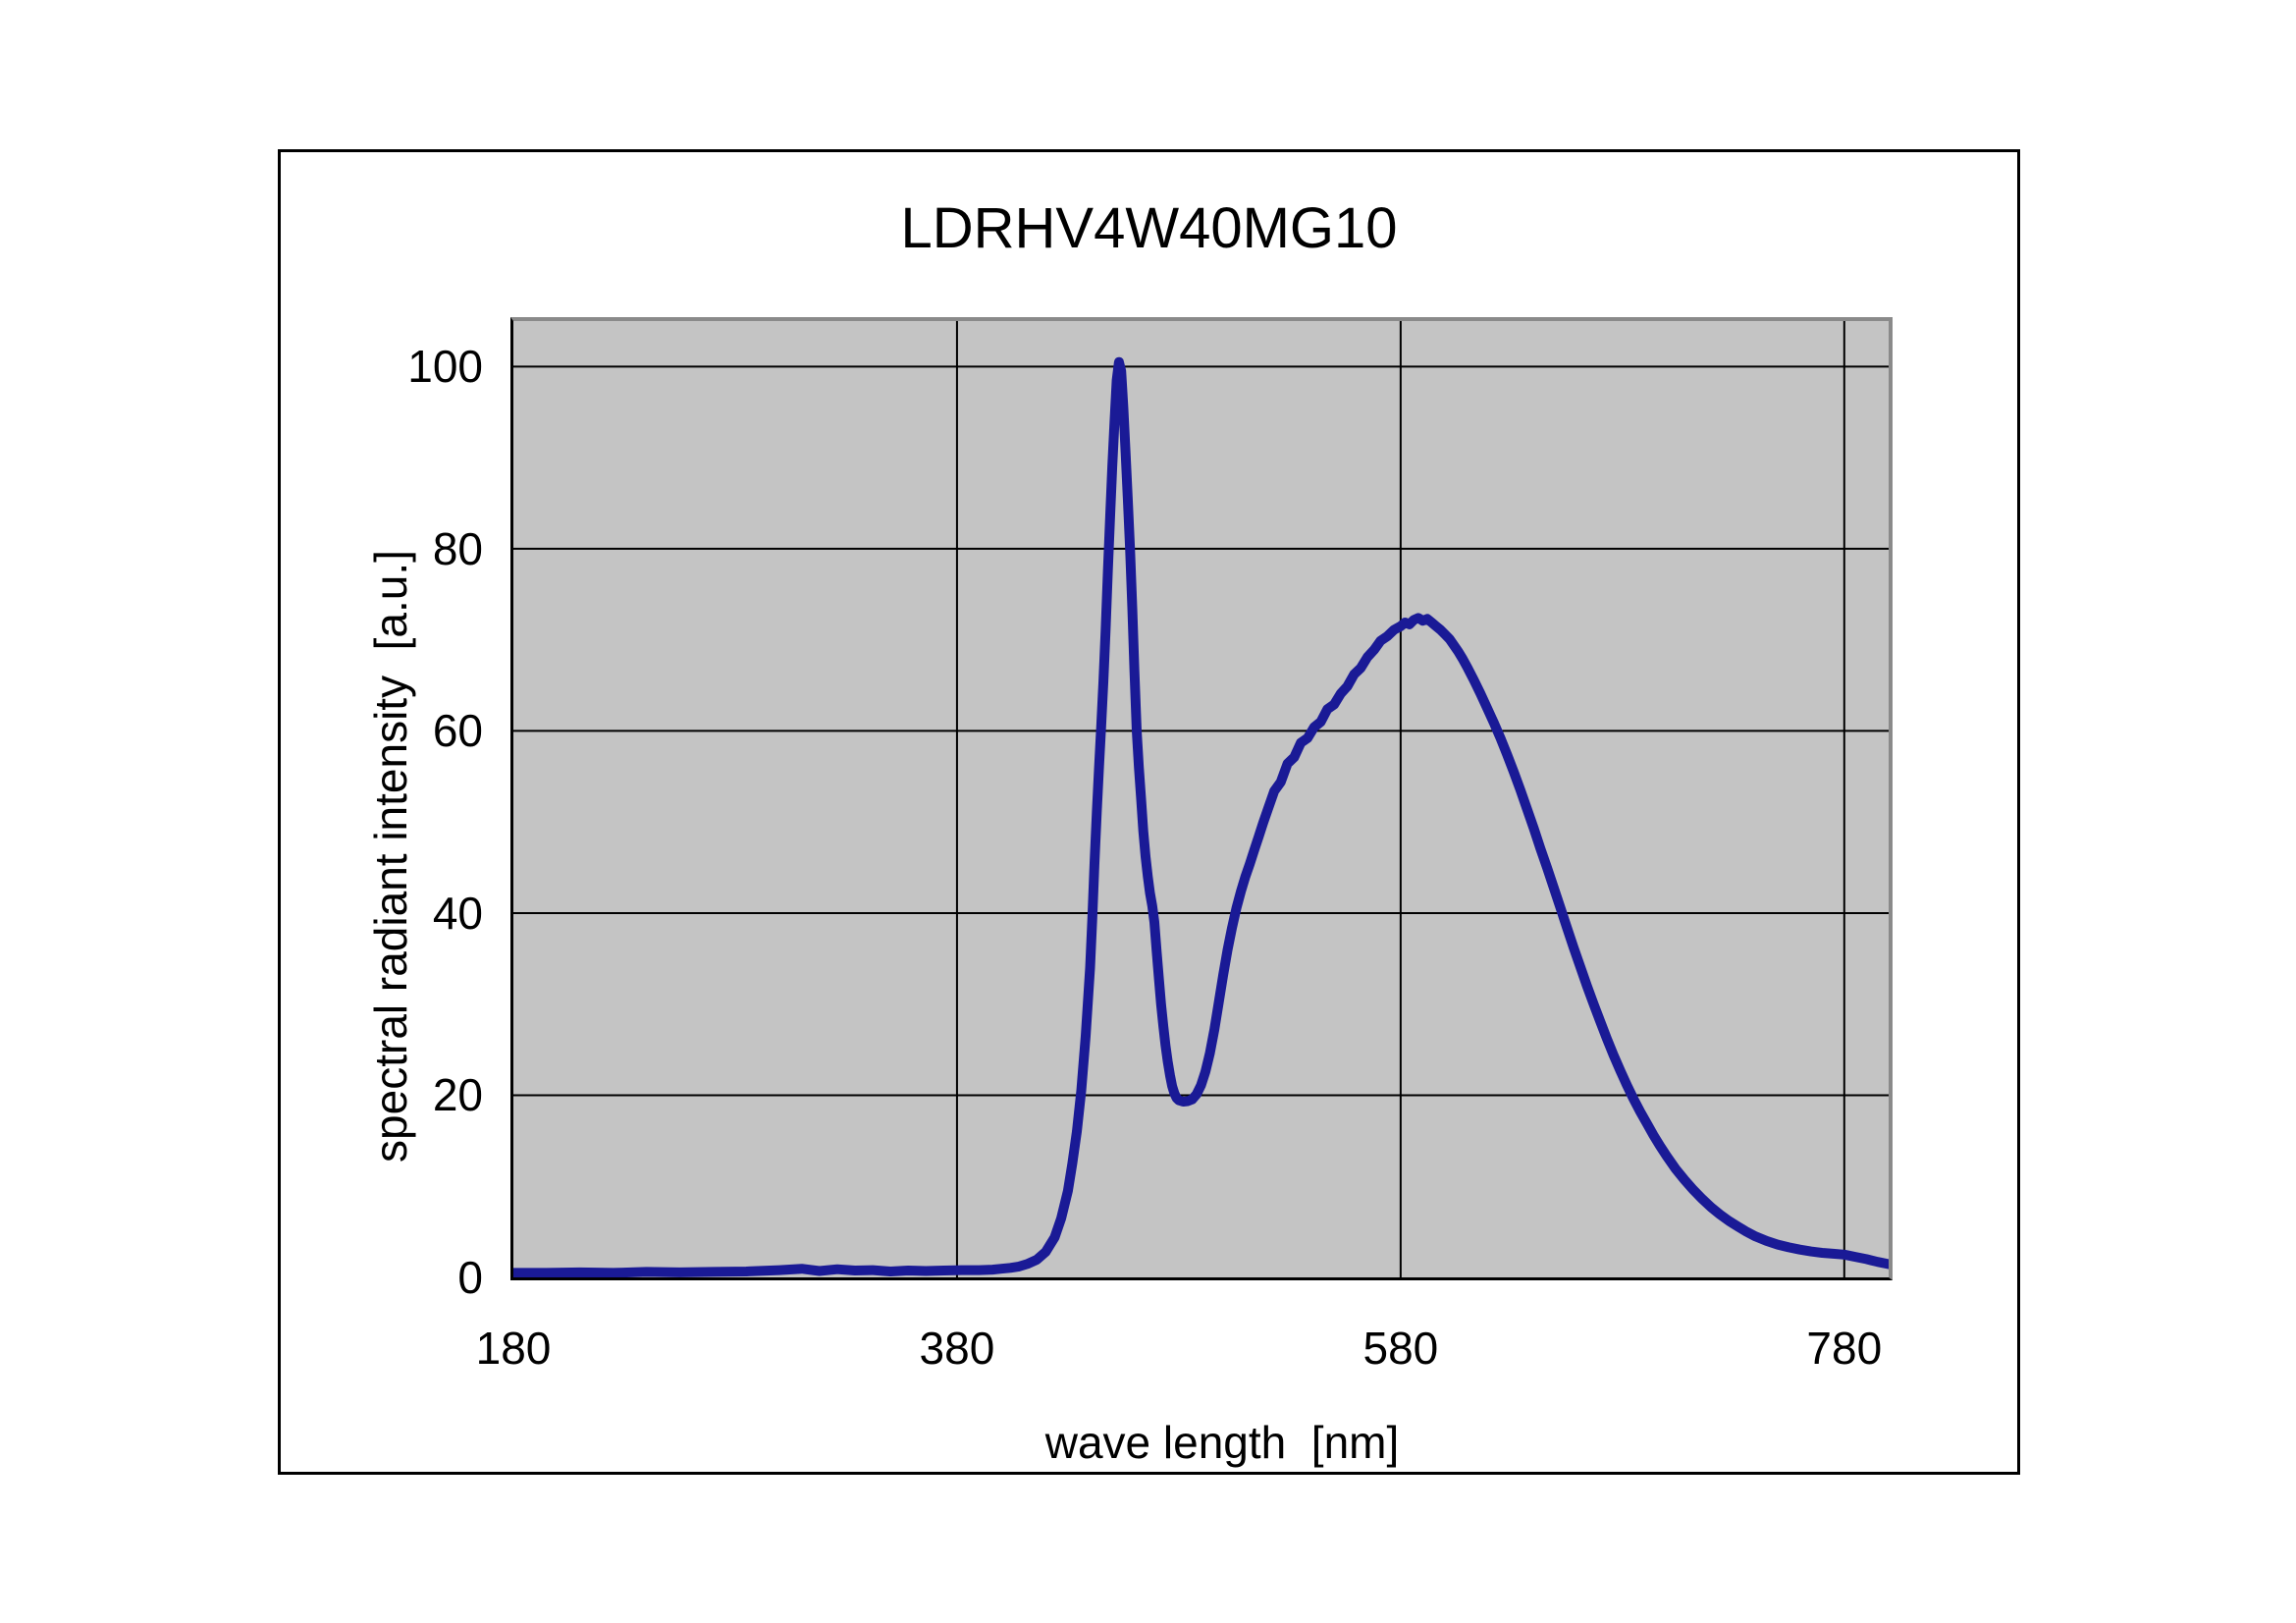  I want to click on x-tick-label-380: 380, so click(957, 1348).